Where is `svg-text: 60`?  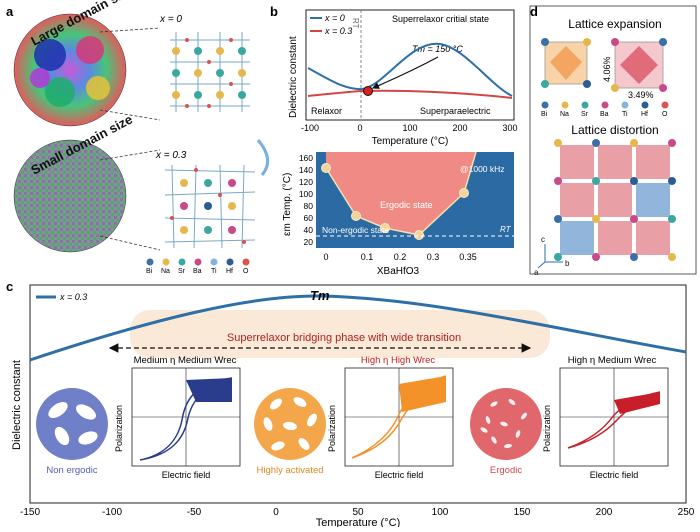 svg-text: 60 is located at coordinates (309, 218).